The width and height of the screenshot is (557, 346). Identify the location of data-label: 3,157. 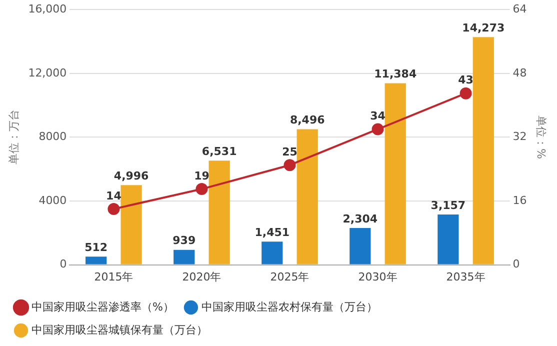
(448, 205).